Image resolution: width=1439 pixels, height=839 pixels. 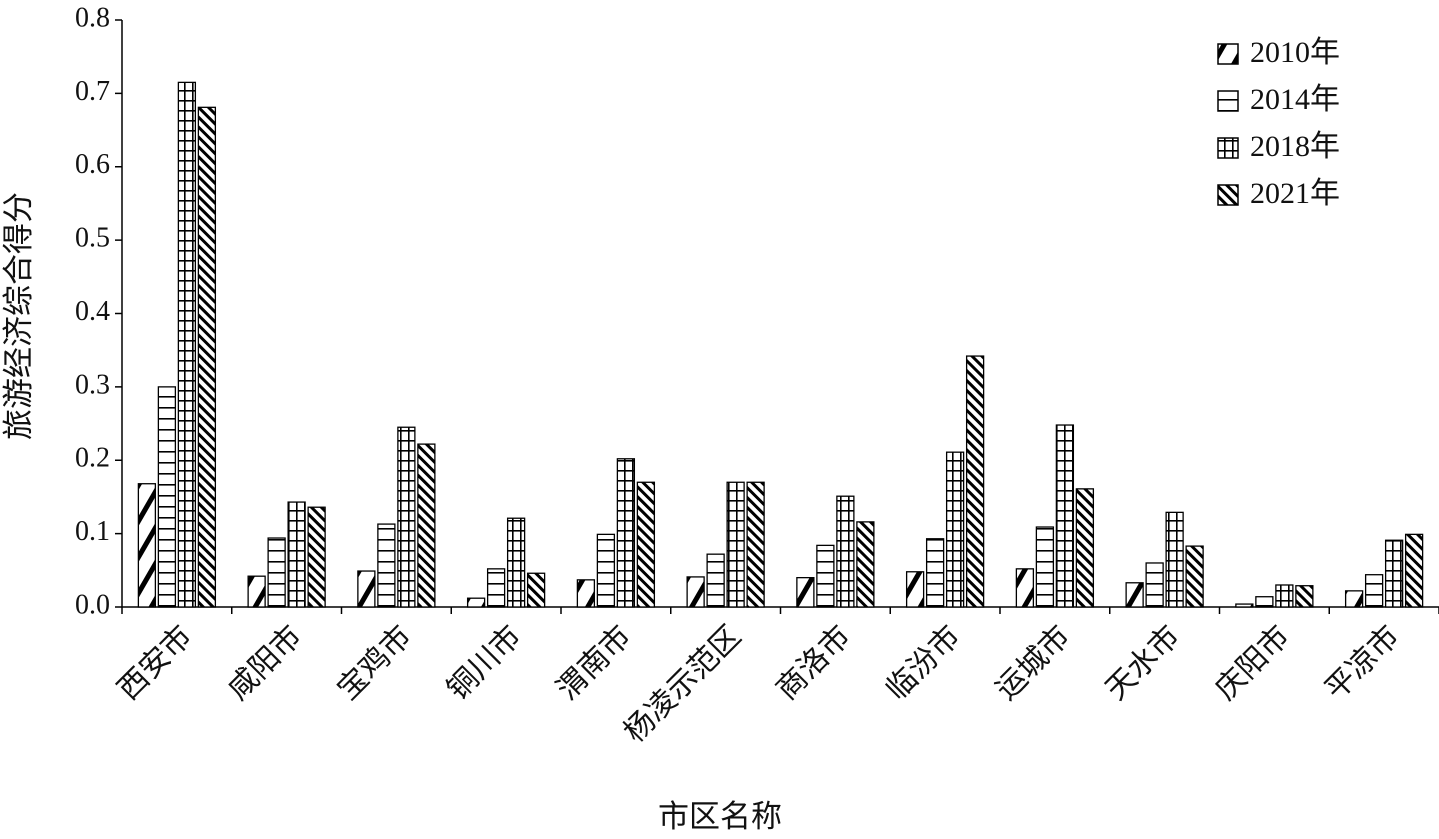 What do you see at coordinates (1295, 146) in the screenshot?
I see `legend-label: 2018年` at bounding box center [1295, 146].